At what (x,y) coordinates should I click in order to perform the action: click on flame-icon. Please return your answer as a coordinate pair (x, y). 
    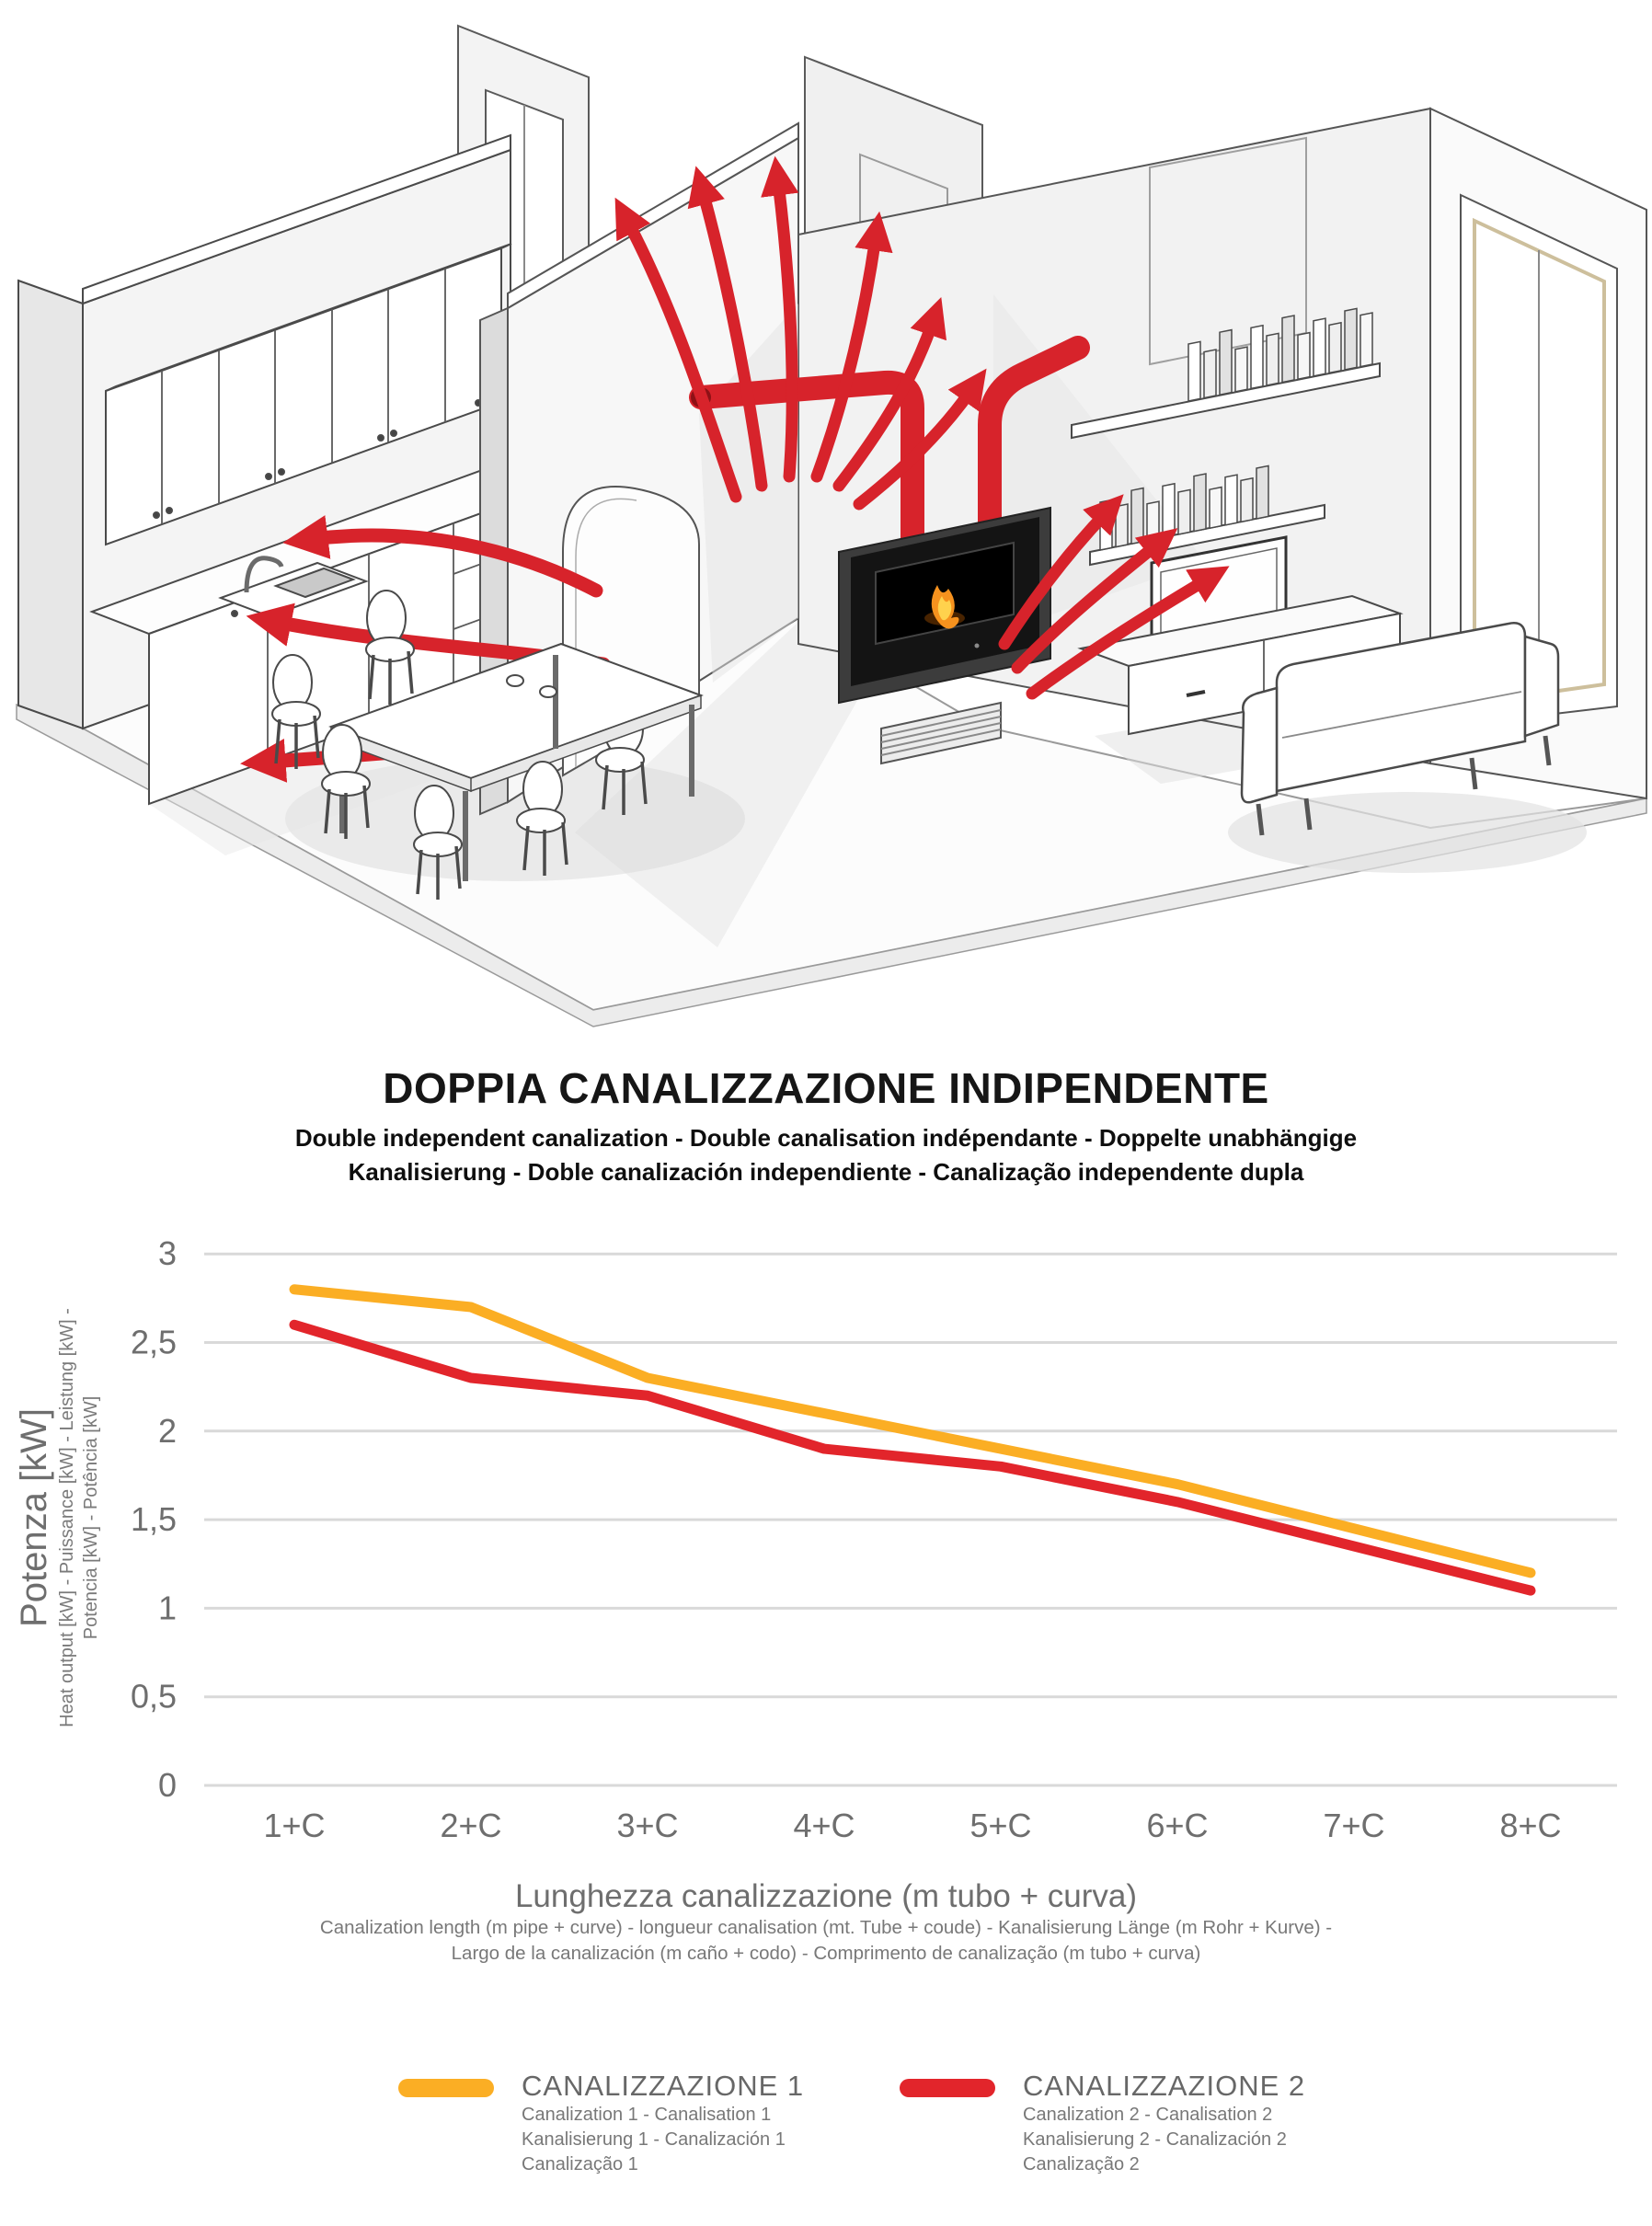
    Looking at the image, I should click on (944, 607).